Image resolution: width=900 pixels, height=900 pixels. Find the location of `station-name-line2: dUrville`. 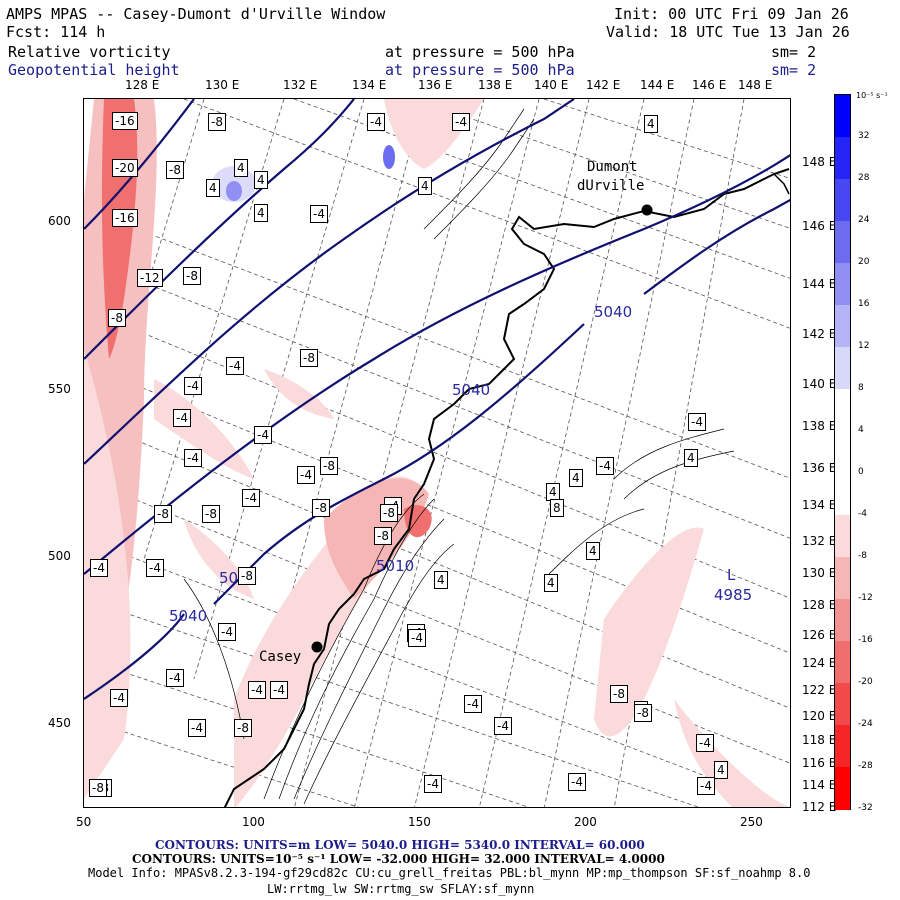

station-name-line2: dUrville is located at coordinates (611, 186).